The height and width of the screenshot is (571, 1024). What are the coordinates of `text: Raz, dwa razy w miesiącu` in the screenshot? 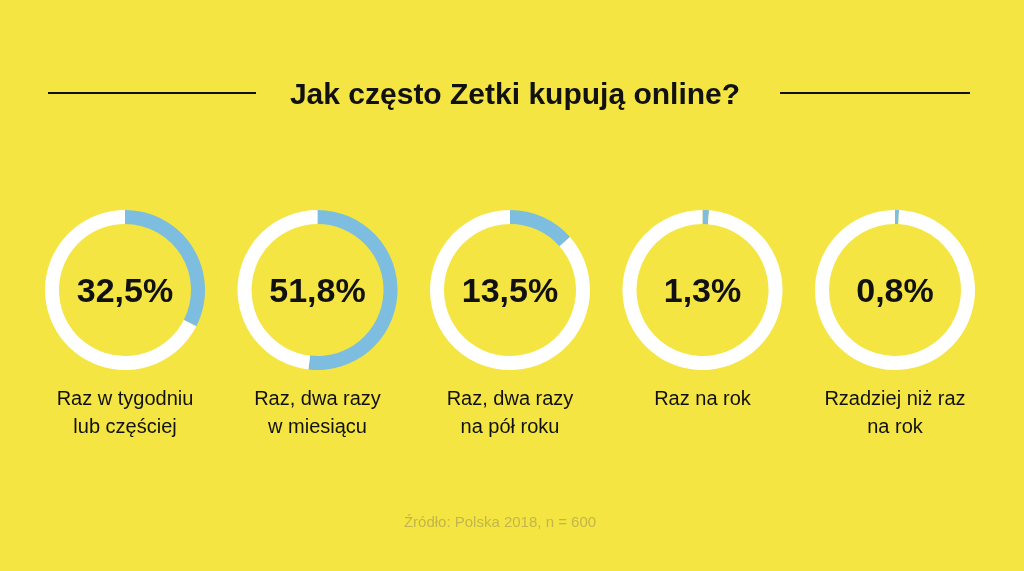 It's located at (317, 412).